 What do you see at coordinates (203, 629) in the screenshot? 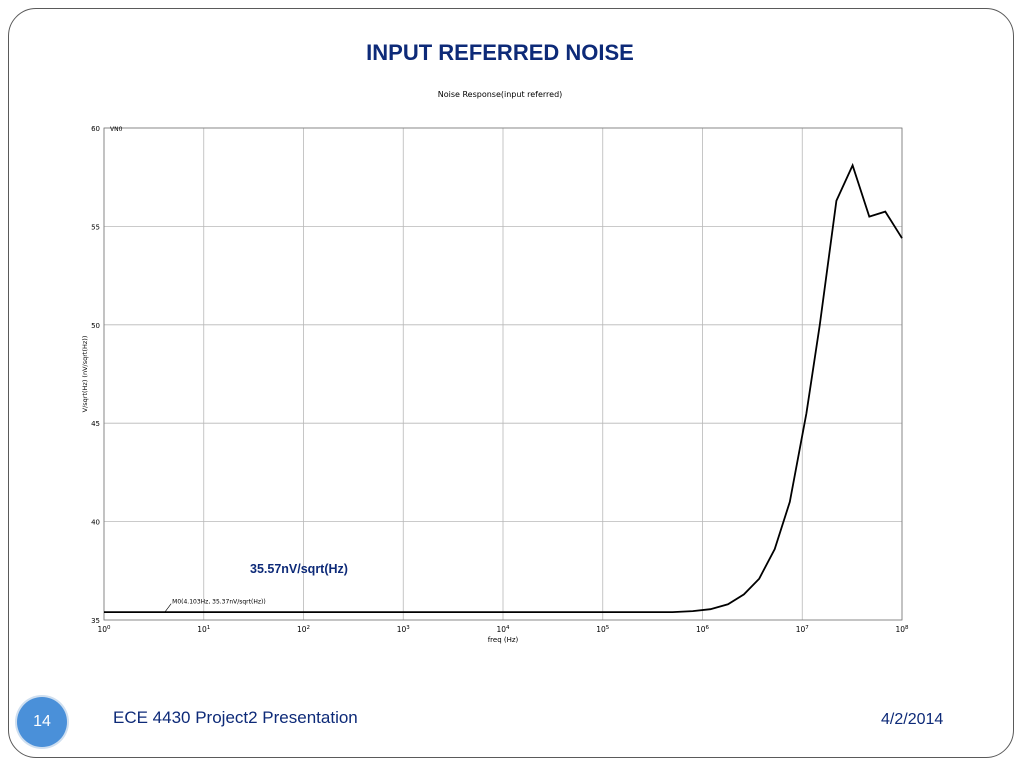
I see `x-tick-label: 101` at bounding box center [203, 629].